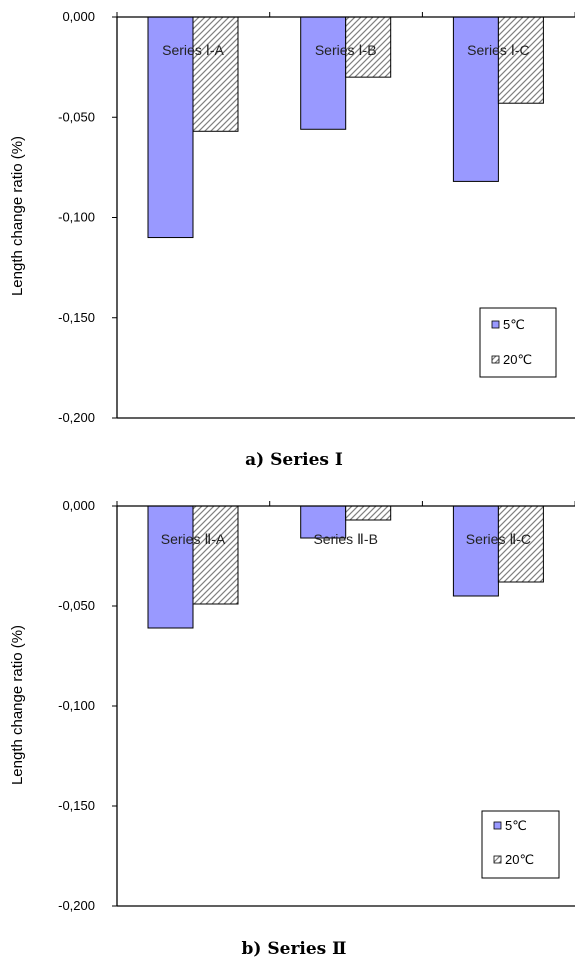 This screenshot has height=962, width=575. Describe the element at coordinates (498, 50) in the screenshot. I see `category-label: Series Ⅰ-C` at that location.